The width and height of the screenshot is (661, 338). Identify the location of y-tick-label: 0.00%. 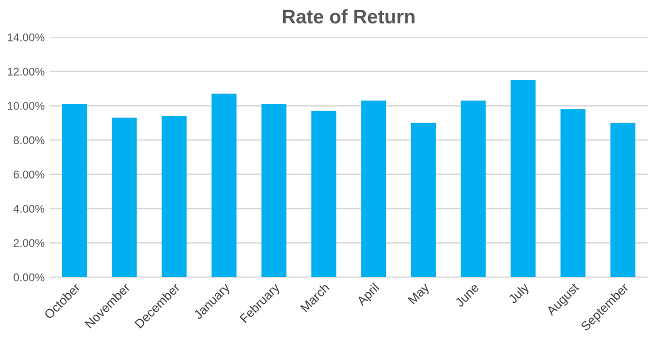
(29, 277).